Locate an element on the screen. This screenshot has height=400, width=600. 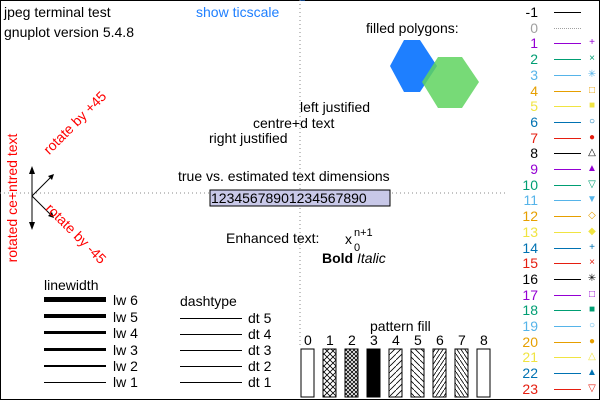
dashtype-title: dashtype is located at coordinates (208, 301).